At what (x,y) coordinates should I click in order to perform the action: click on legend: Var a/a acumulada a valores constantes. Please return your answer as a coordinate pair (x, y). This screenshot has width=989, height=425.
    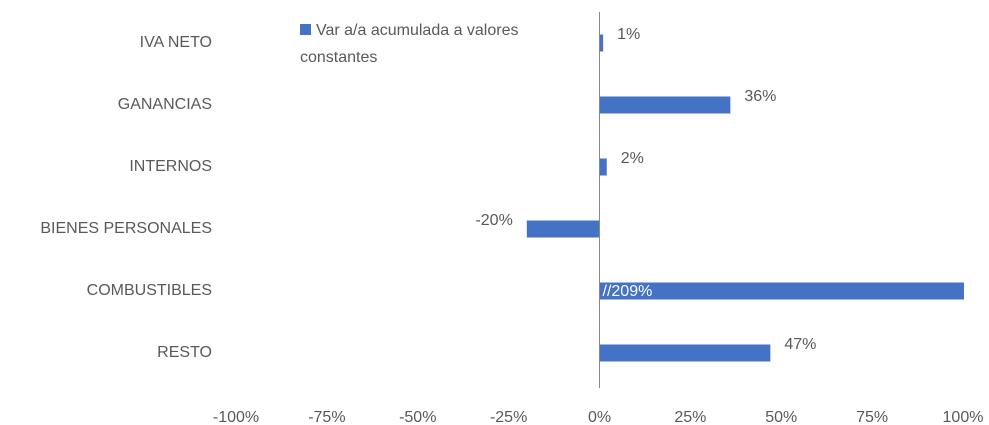
    Looking at the image, I should click on (415, 44).